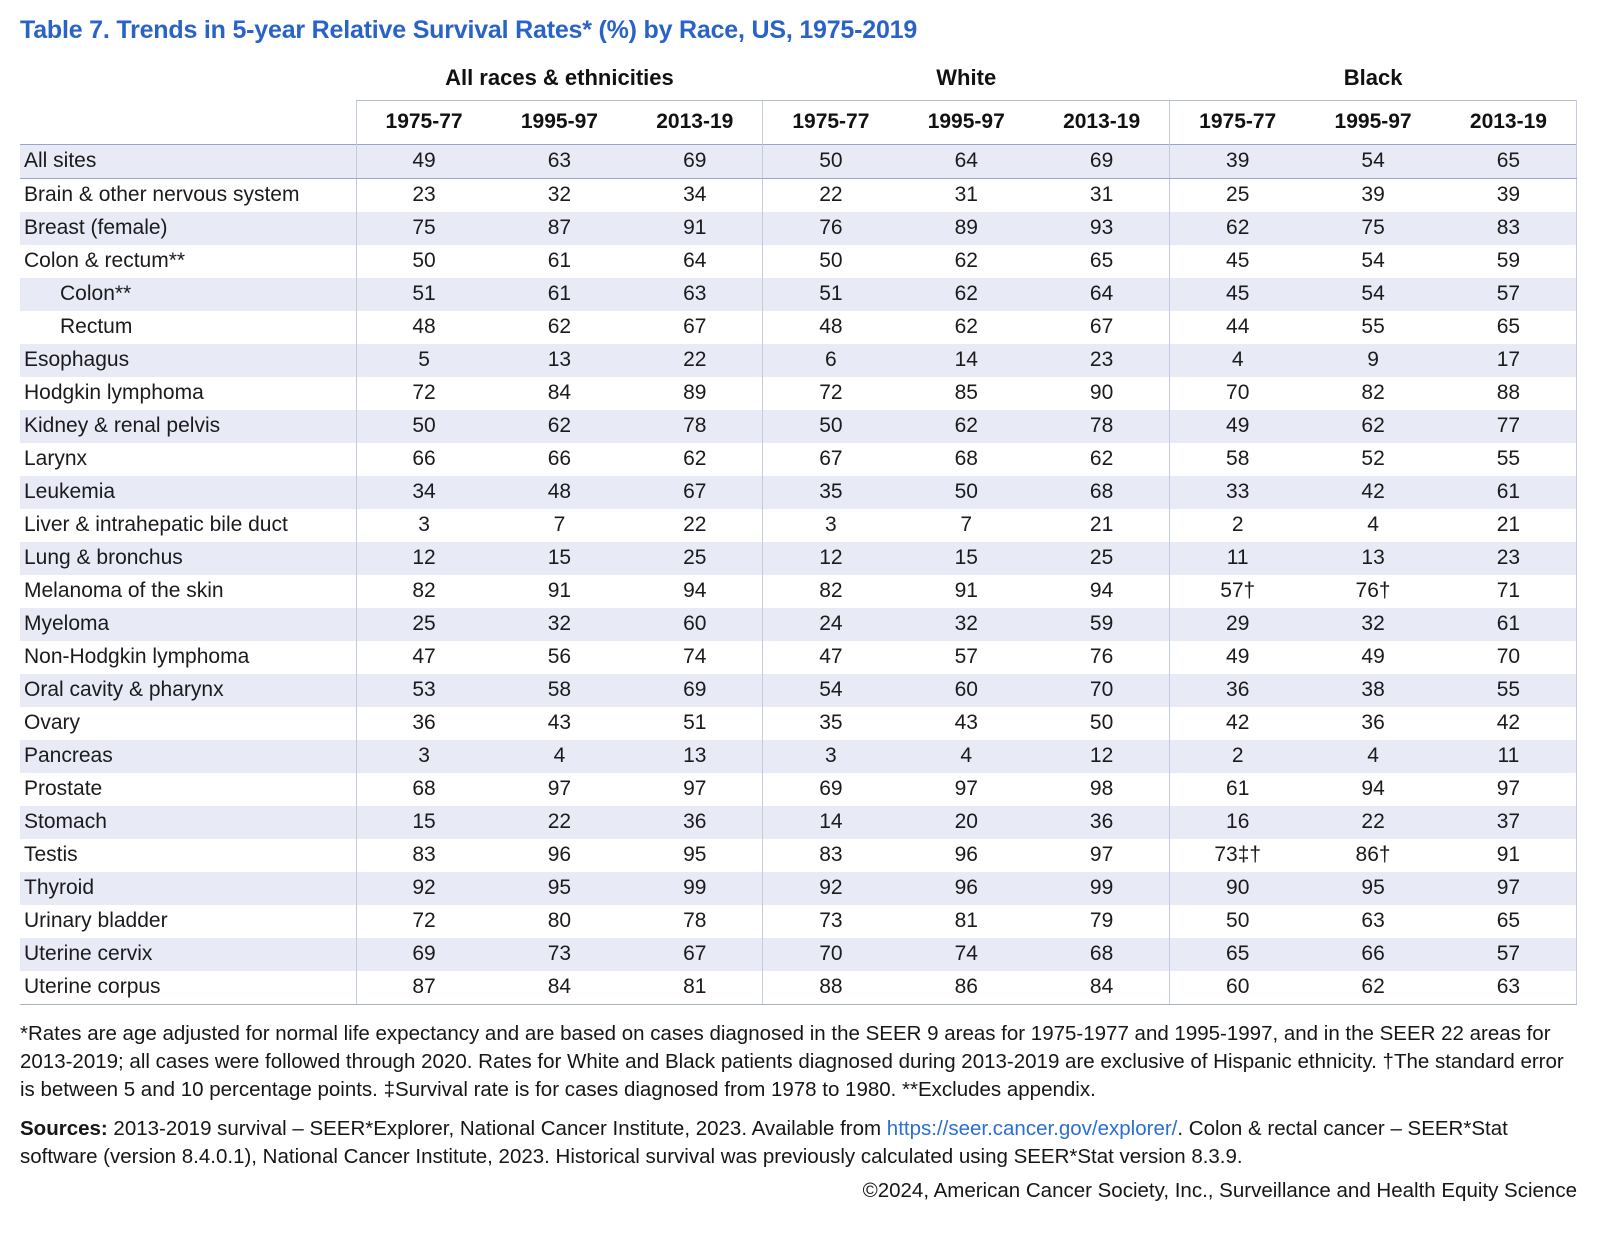 The height and width of the screenshot is (1237, 1597). What do you see at coordinates (188, 624) in the screenshot?
I see `row-label: Myeloma` at bounding box center [188, 624].